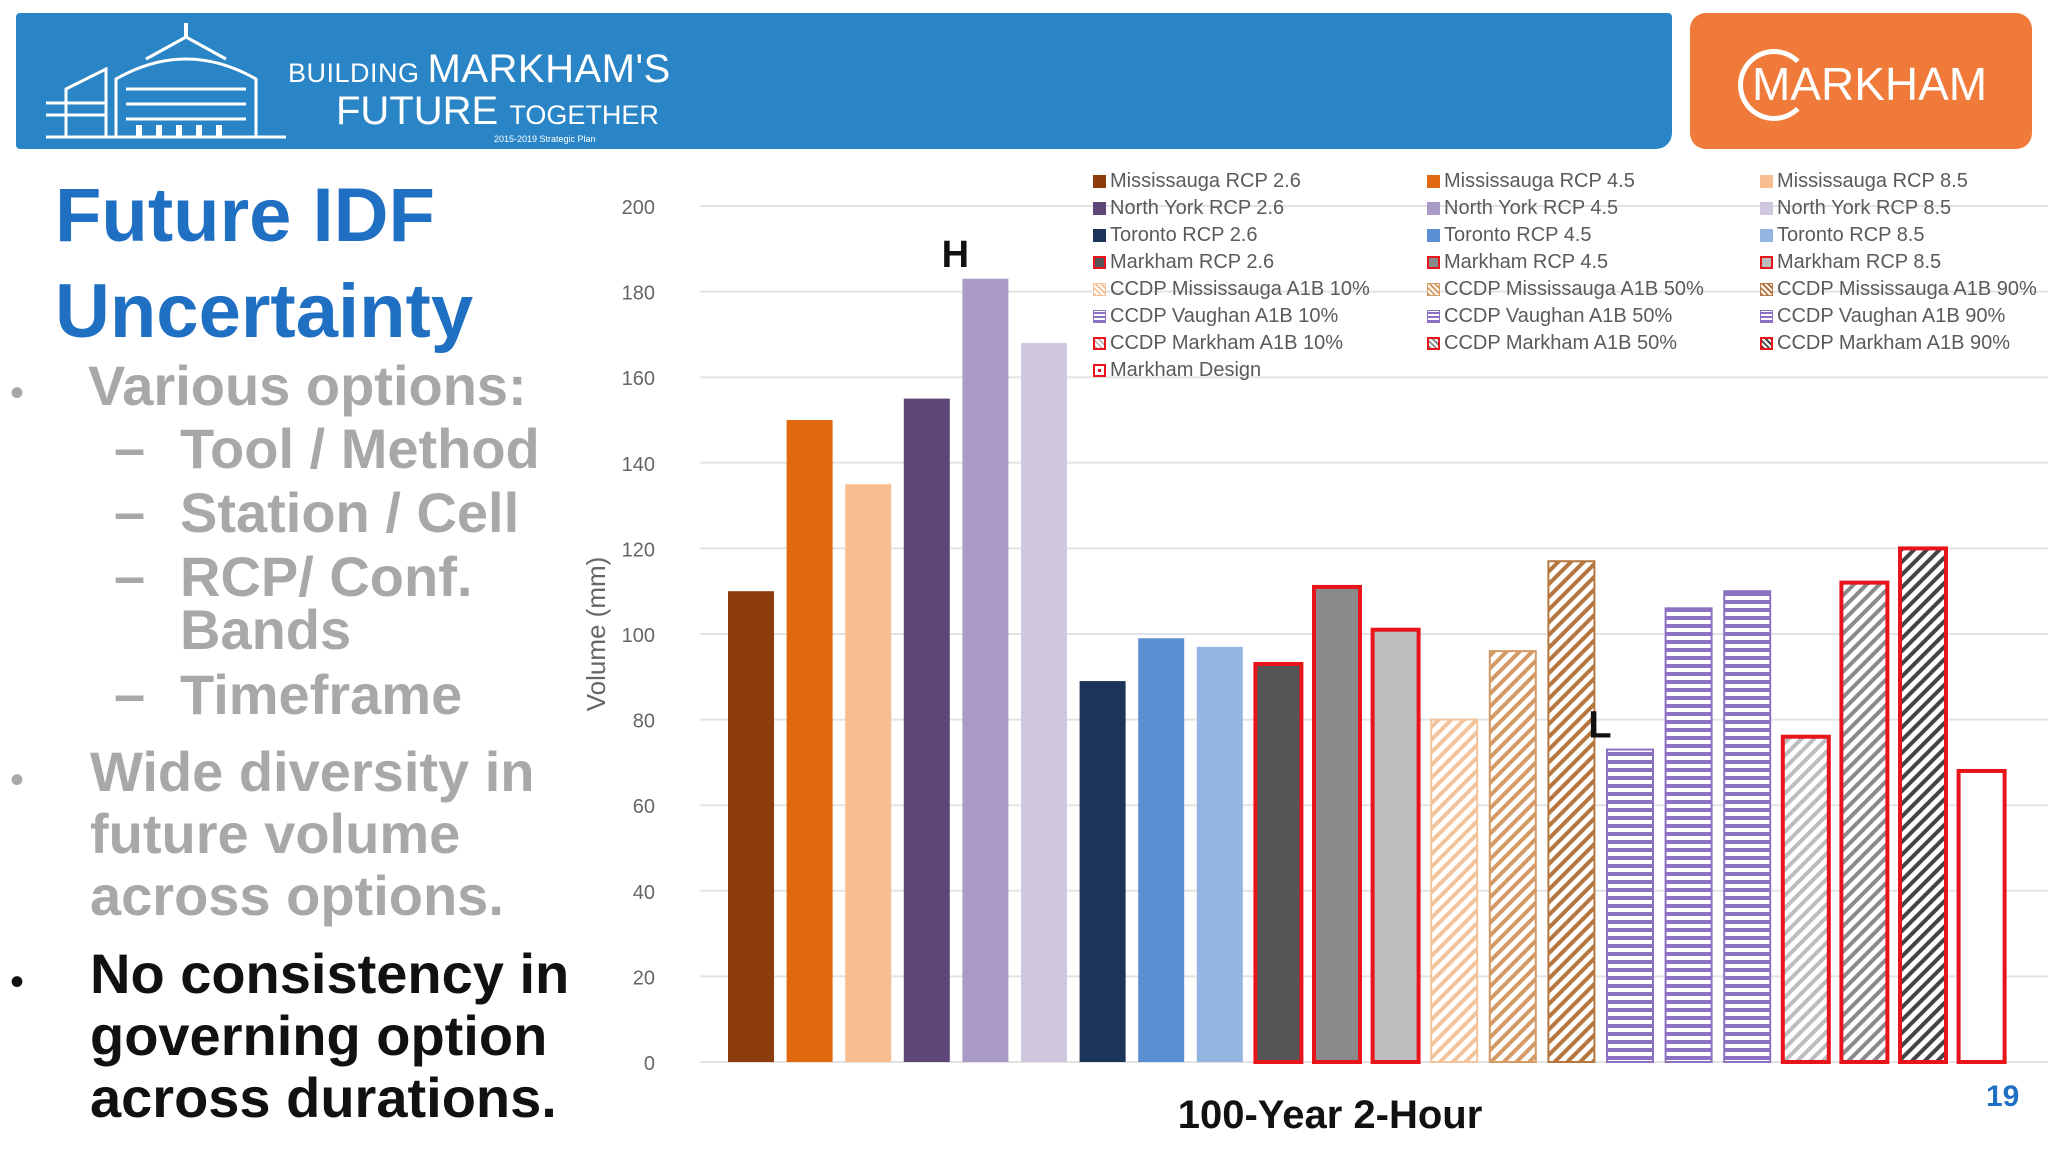  I want to click on bullet-wide-diversity-2: future volume, so click(275, 833).